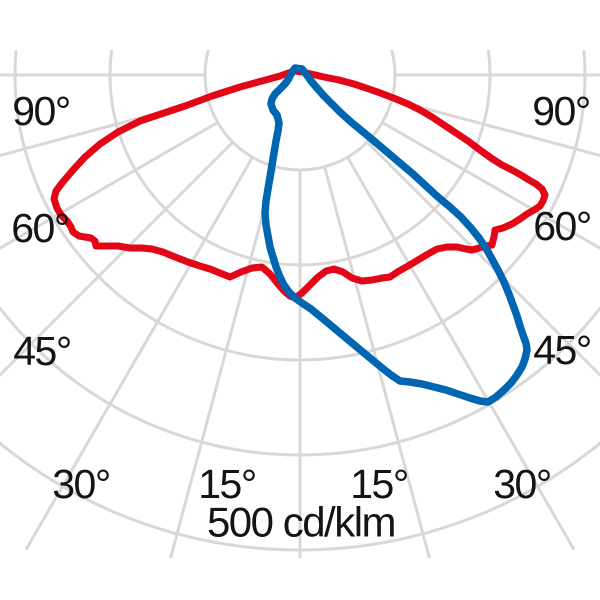 The image size is (600, 600). Describe the element at coordinates (40, 228) in the screenshot. I see `gamma-label-60deg-left: 60°` at that location.